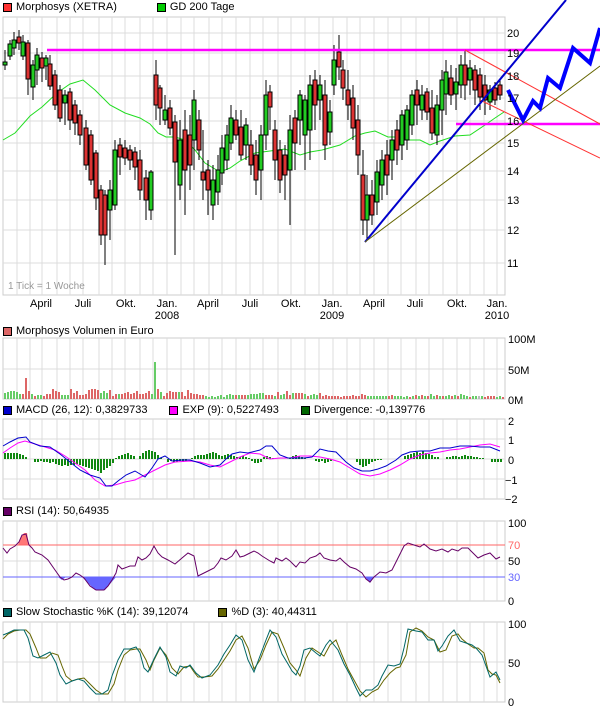 The height and width of the screenshot is (710, 600). What do you see at coordinates (513, 122) in the screenshot?
I see `svg-text: 16` at bounding box center [513, 122].